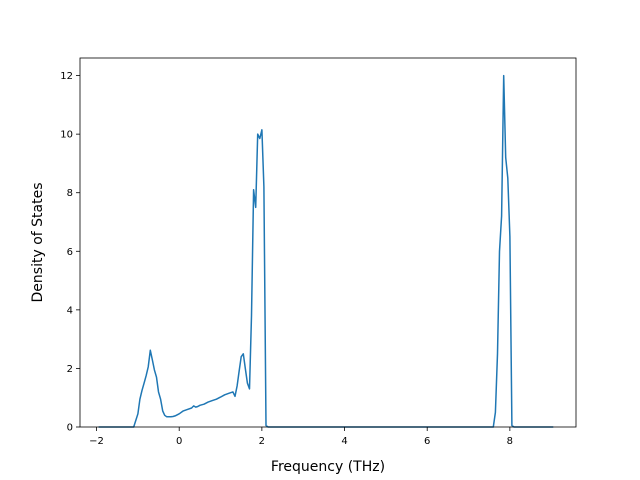  Describe the element at coordinates (96, 441) in the screenshot. I see `x-tick-label: −2` at that location.